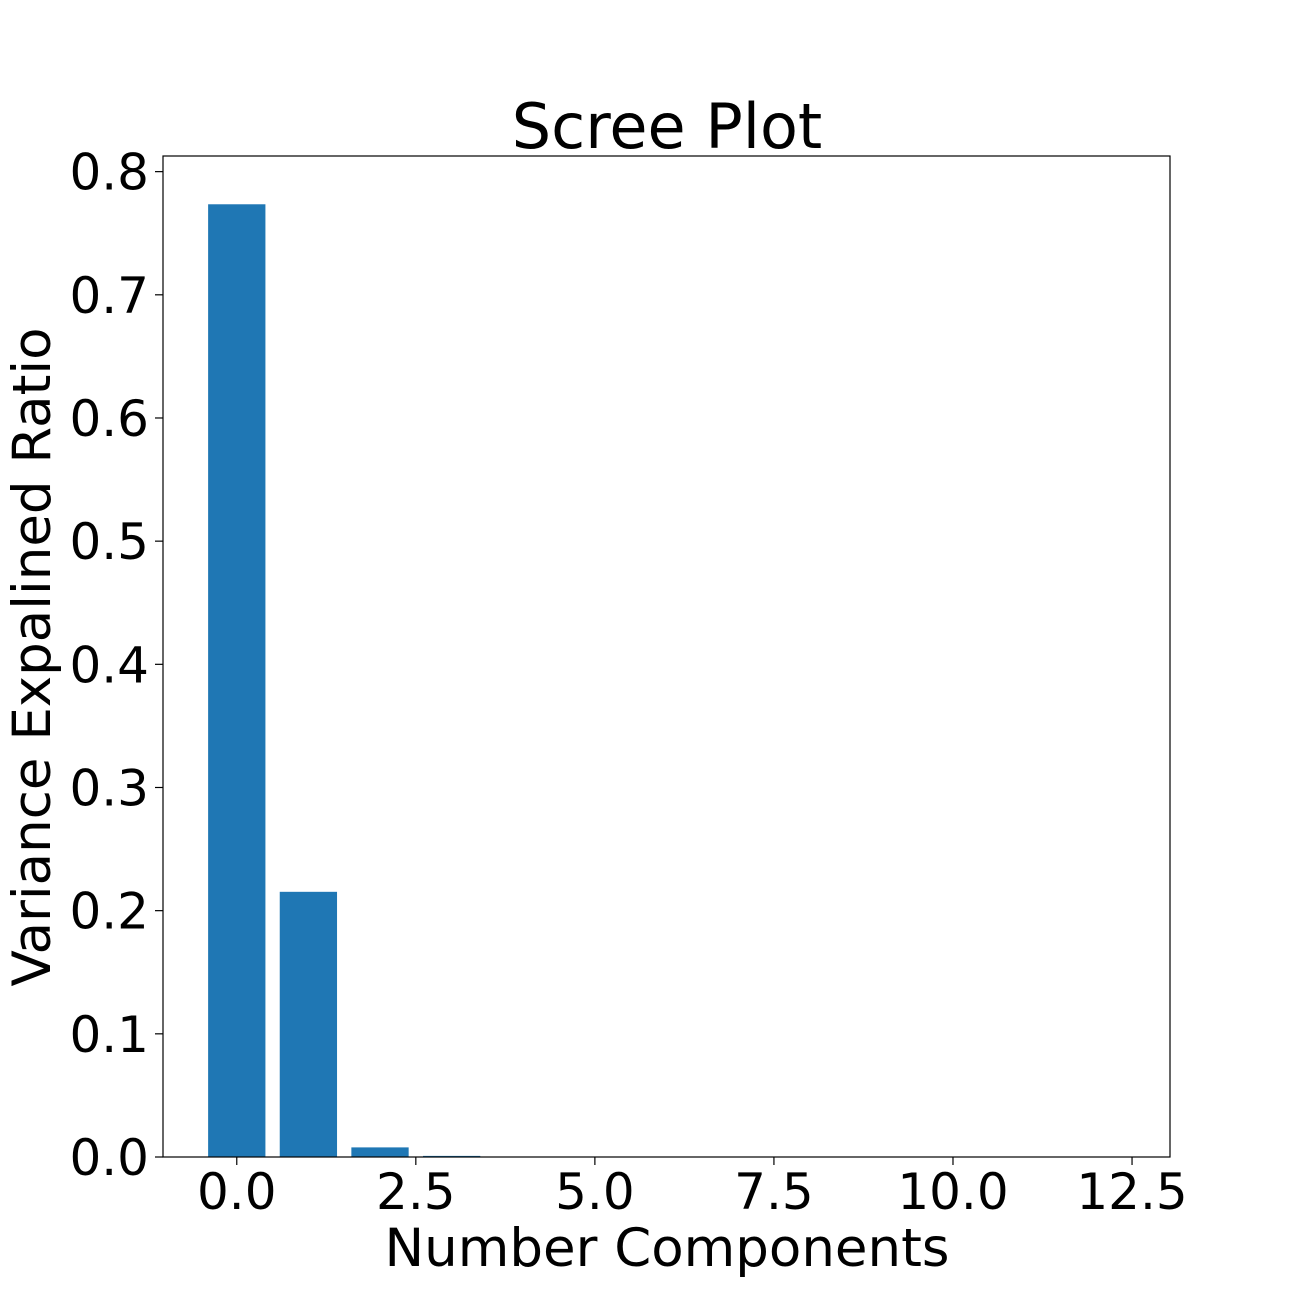 The height and width of the screenshot is (1300, 1300). Describe the element at coordinates (109, 912) in the screenshot. I see `y-tick-label: 0.2` at that location.